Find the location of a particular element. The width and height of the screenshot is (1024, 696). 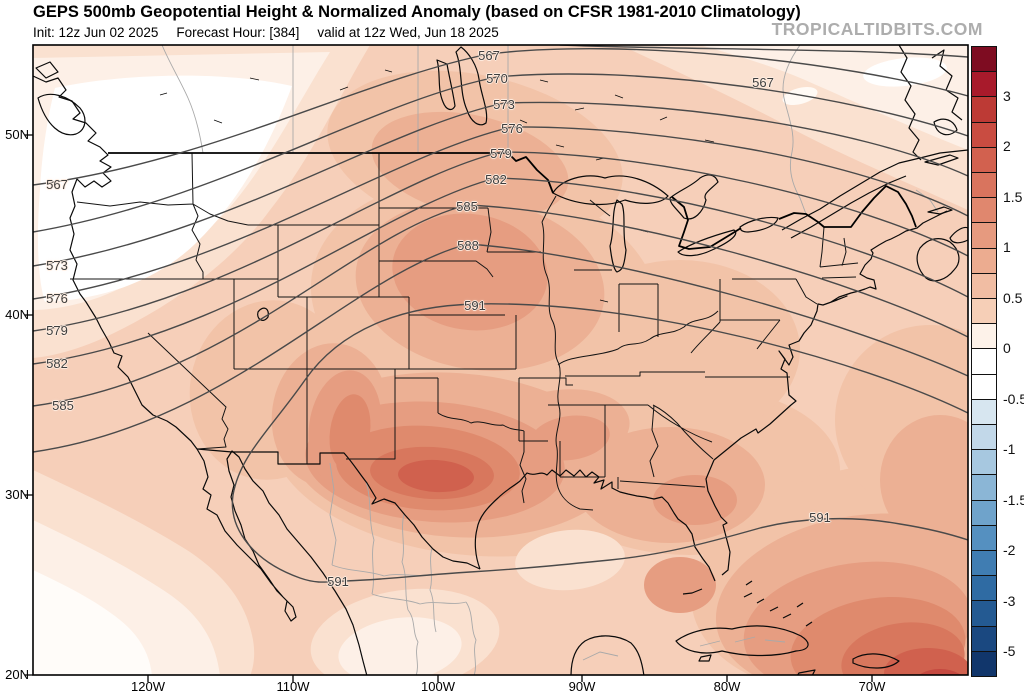

valid-time: valid at 12z Wed, Jun 18 2025 is located at coordinates (408, 32).